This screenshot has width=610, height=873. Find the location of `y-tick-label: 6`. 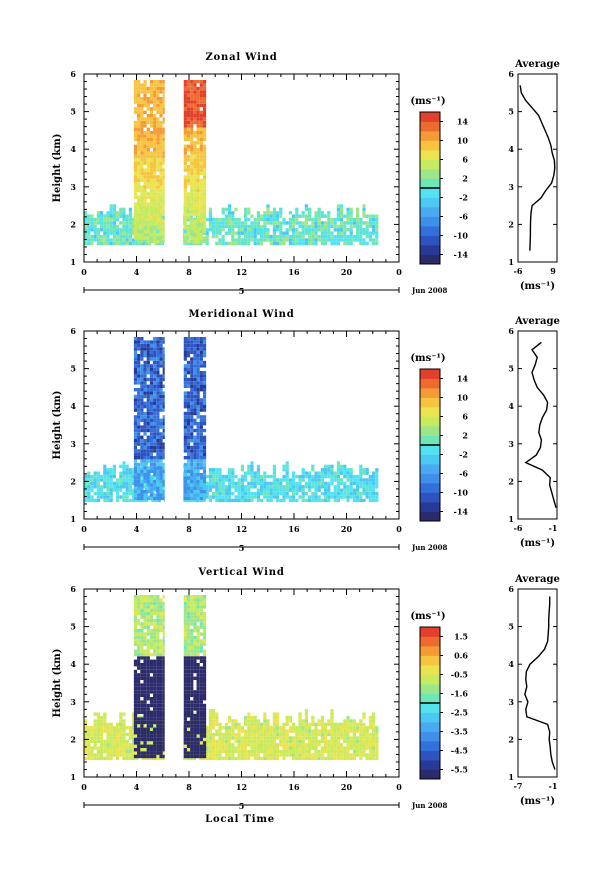

y-tick-label: 6 is located at coordinates (73, 331).